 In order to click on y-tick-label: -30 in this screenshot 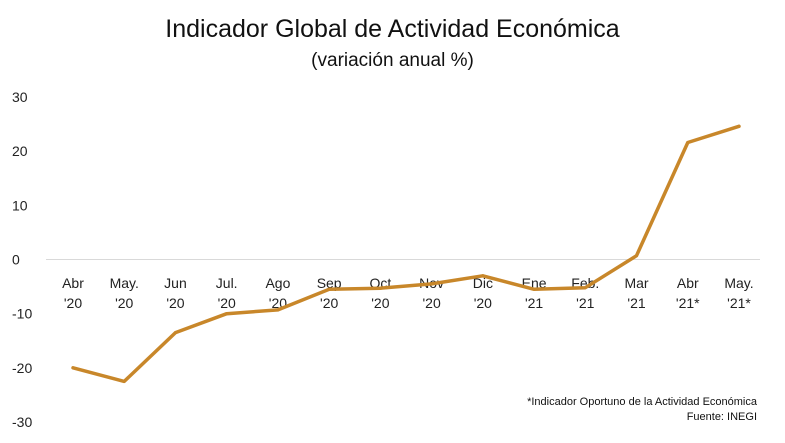, I will do `click(22, 422)`.